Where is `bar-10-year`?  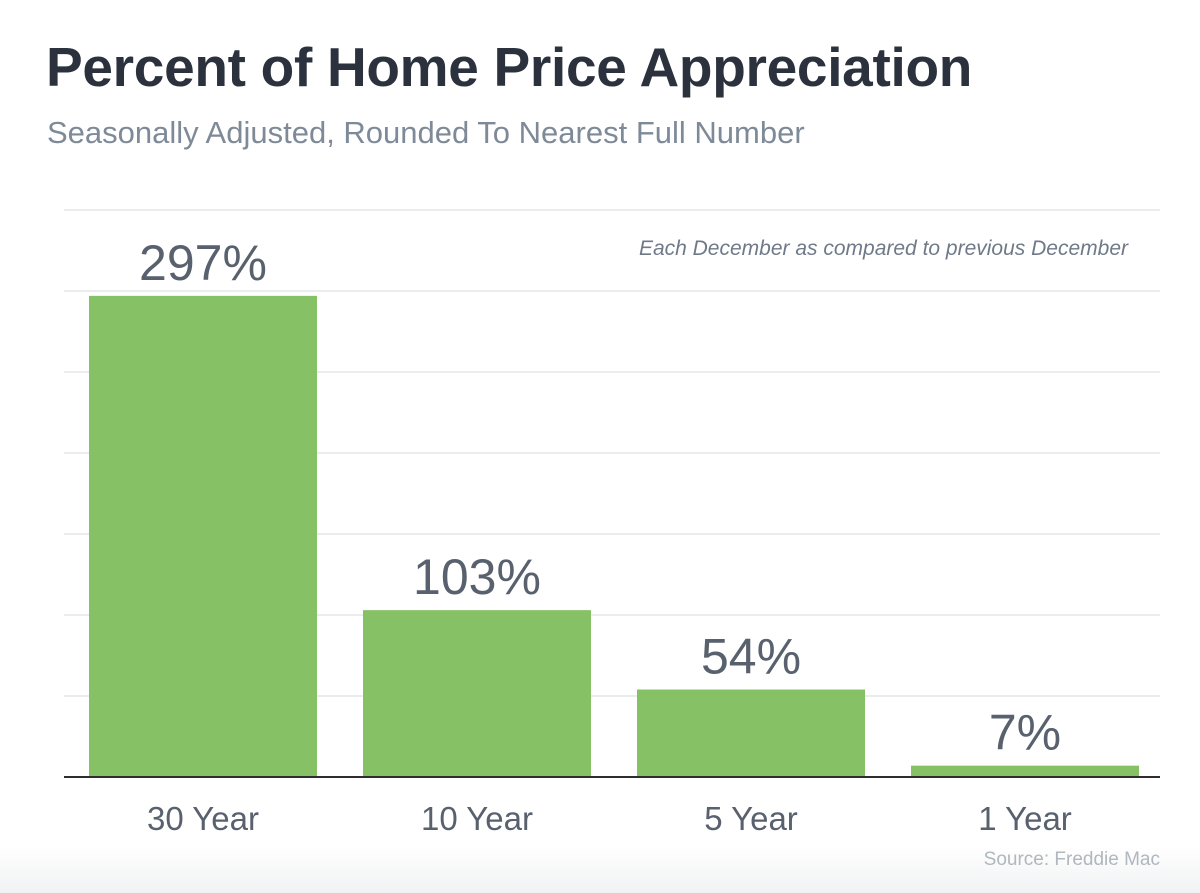 bar-10-year is located at coordinates (477, 693).